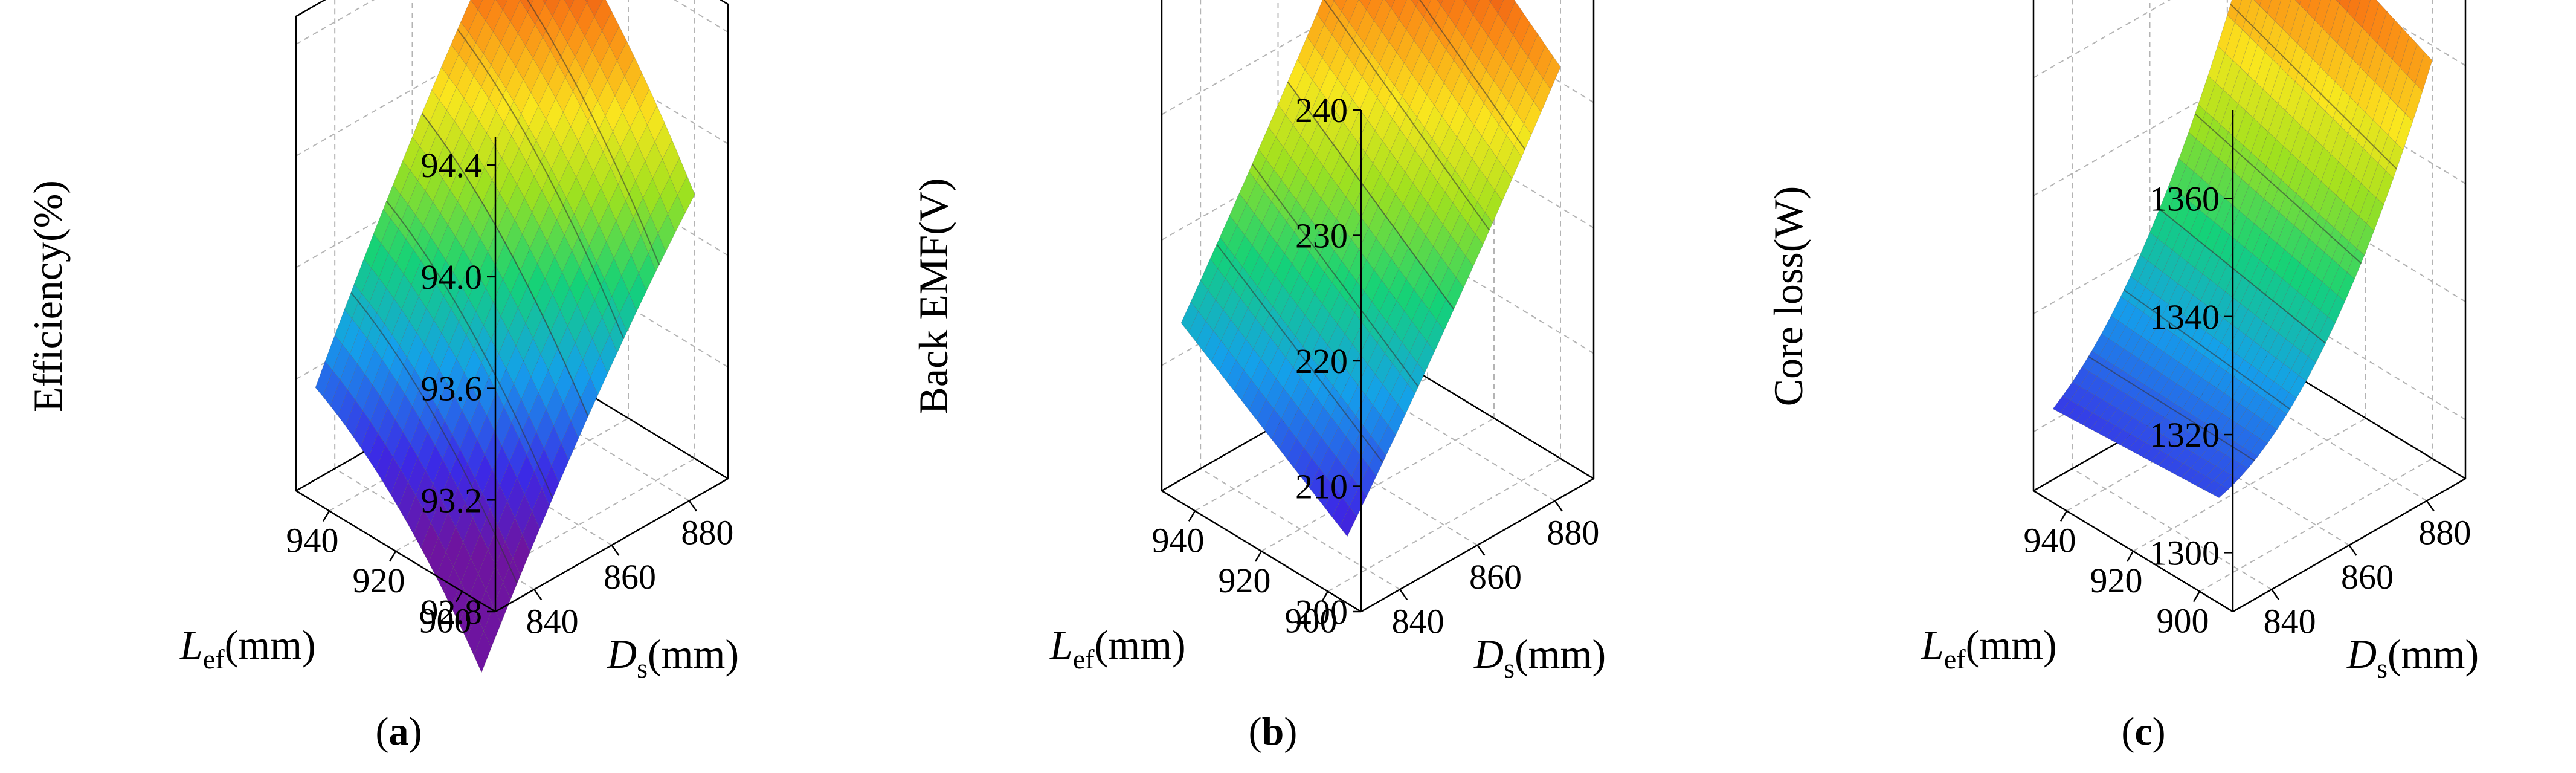 This screenshot has height=773, width=2576. What do you see at coordinates (248, 648) in the screenshot?
I see `x-axis-title: Lef(mm)` at bounding box center [248, 648].